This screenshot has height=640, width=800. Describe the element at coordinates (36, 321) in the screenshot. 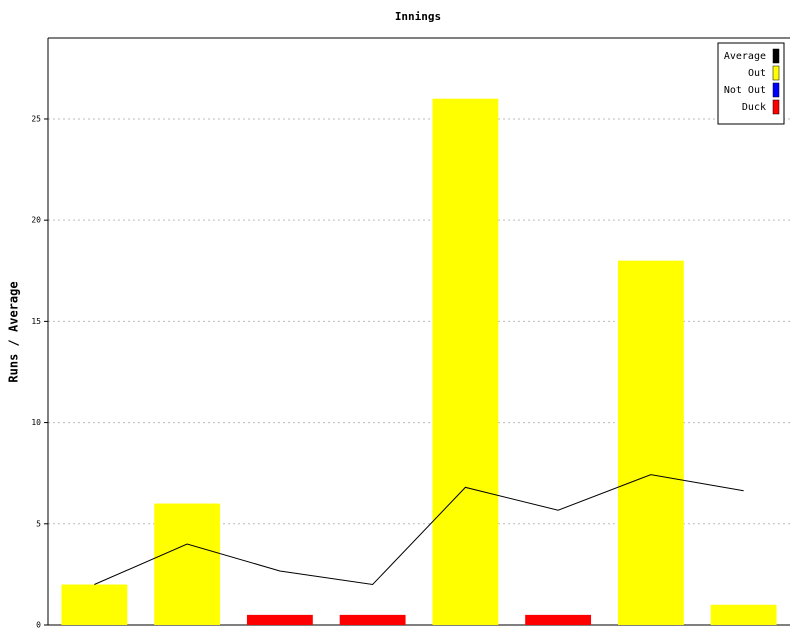

I see `y-tick-label: 15` at that location.